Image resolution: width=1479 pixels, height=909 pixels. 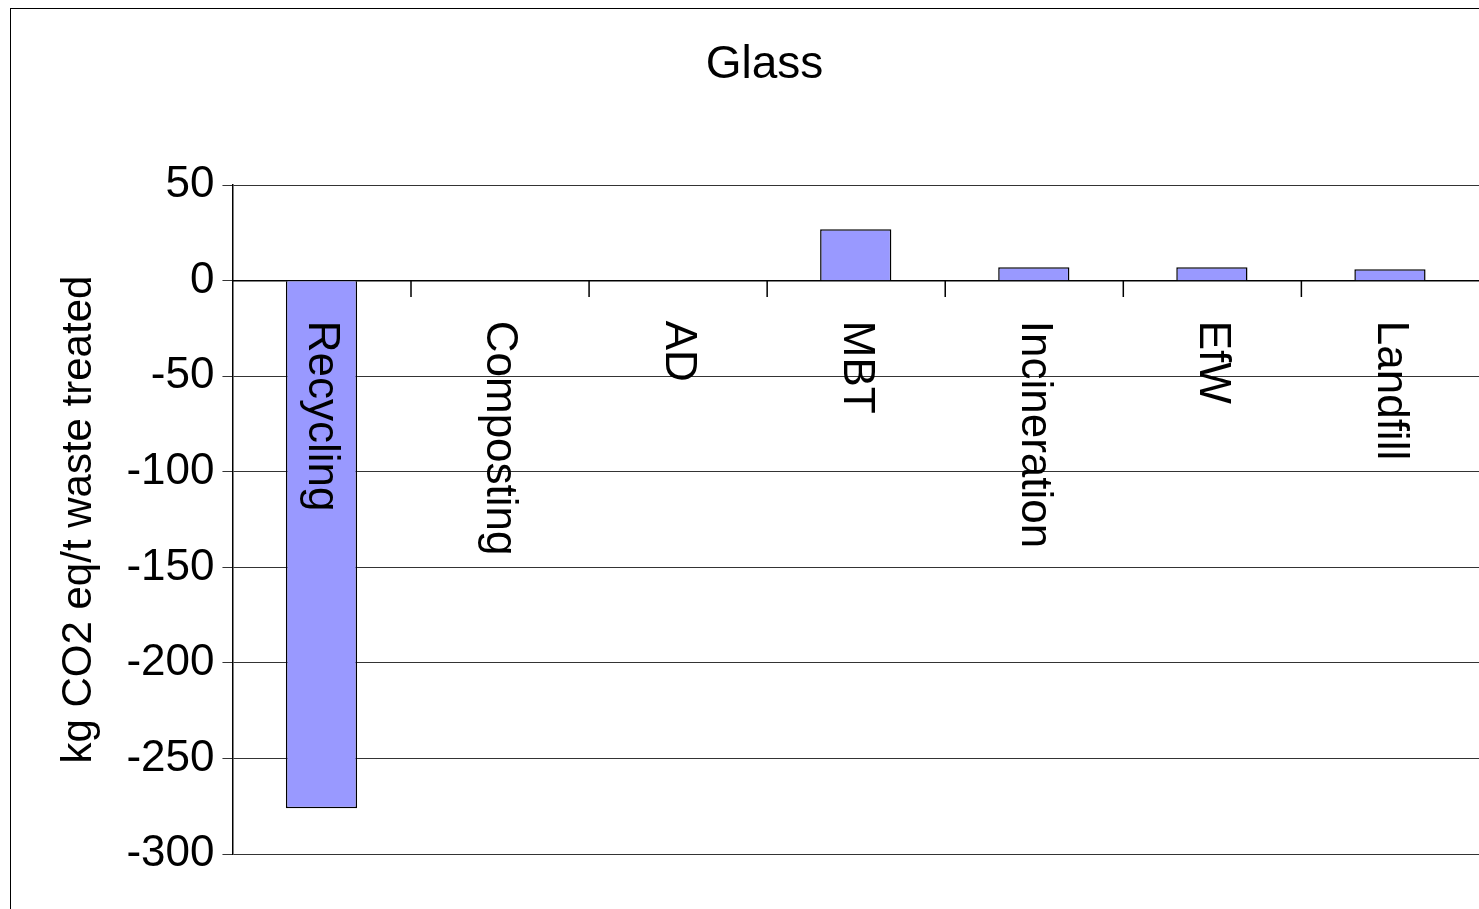 I want to click on x-tick-label: Incineration, so click(x=1037, y=434).